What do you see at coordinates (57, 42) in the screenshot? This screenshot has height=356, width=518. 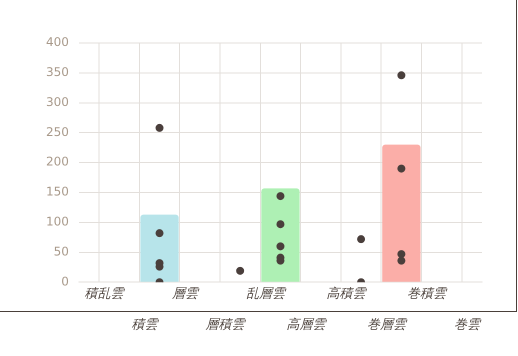 I see `y-tick-label: 400` at bounding box center [57, 42].